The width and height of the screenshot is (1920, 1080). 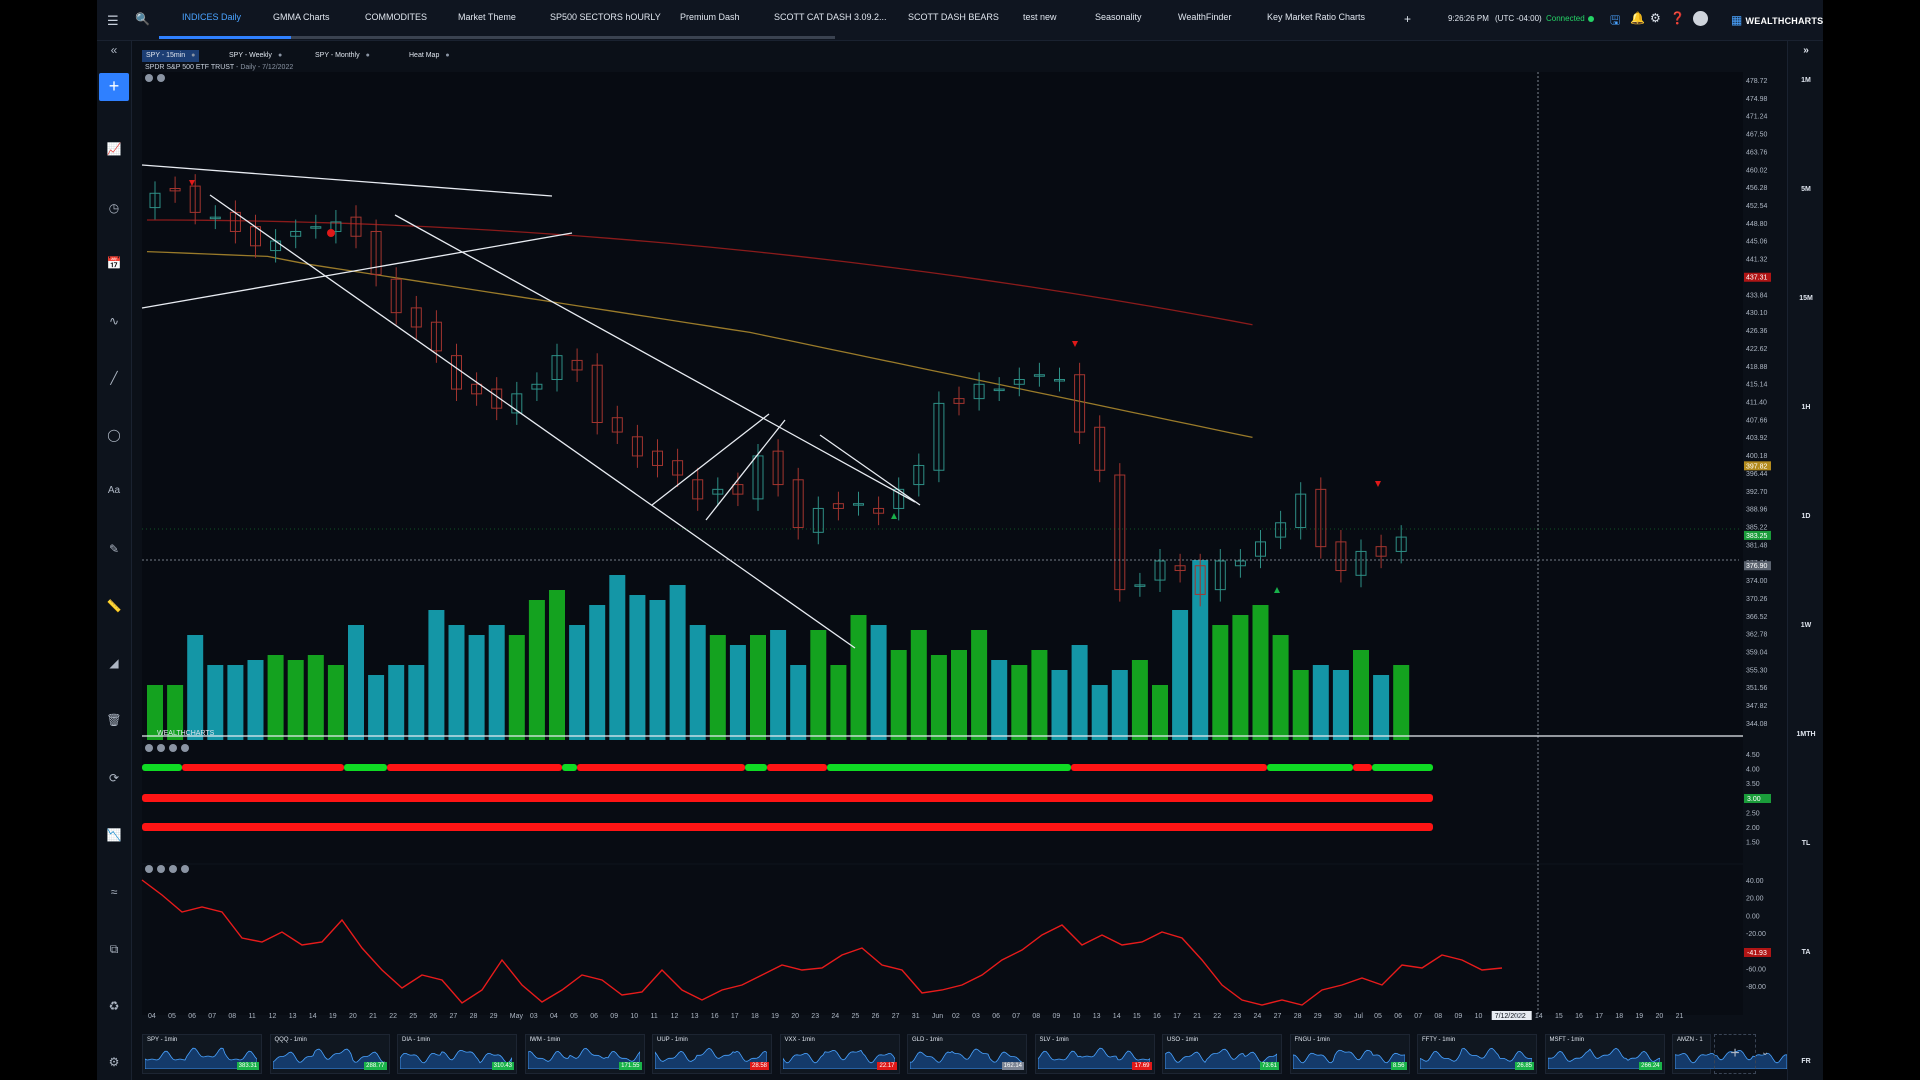 I want to click on chart-tab-1: SPY - Weekly ●, so click(x=255, y=56).